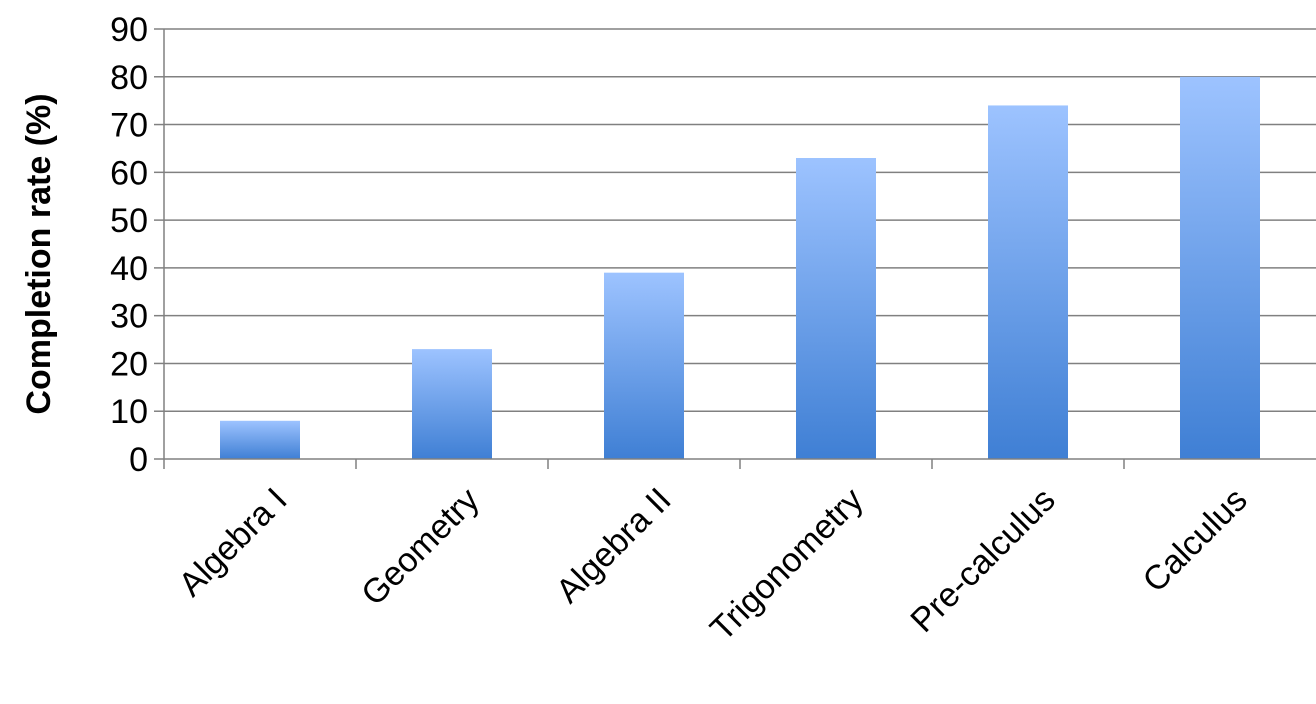  Describe the element at coordinates (129, 173) in the screenshot. I see `y-tick-label: 60` at that location.